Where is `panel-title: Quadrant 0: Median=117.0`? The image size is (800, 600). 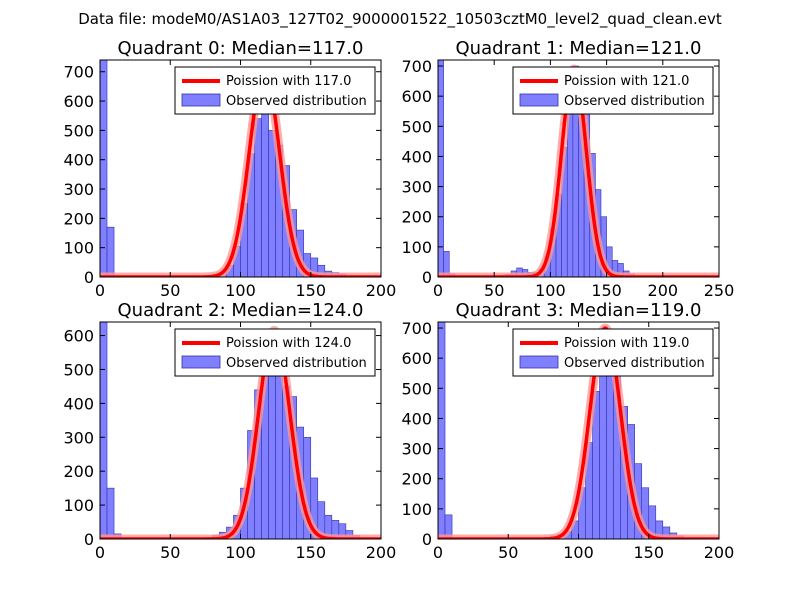
panel-title: Quadrant 0: Median=117.0 is located at coordinates (241, 48).